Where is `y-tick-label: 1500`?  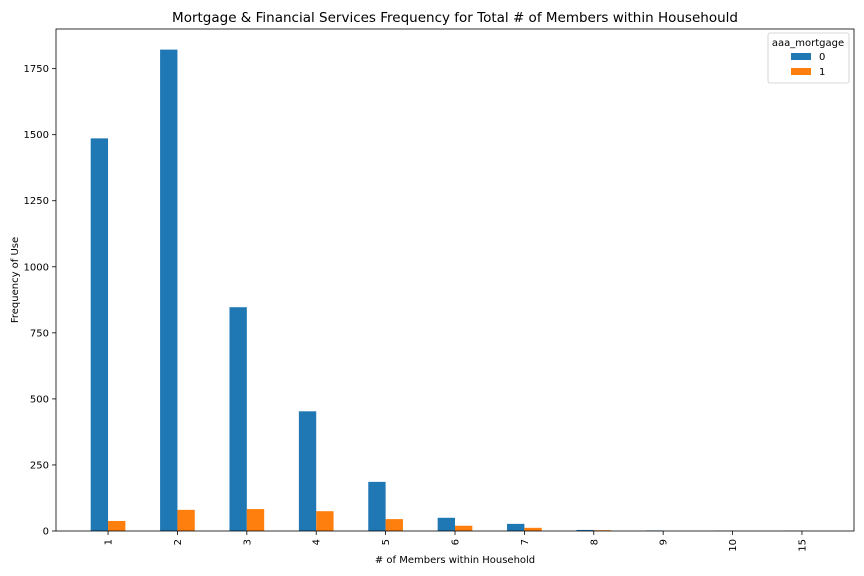 y-tick-label: 1500 is located at coordinates (36, 135).